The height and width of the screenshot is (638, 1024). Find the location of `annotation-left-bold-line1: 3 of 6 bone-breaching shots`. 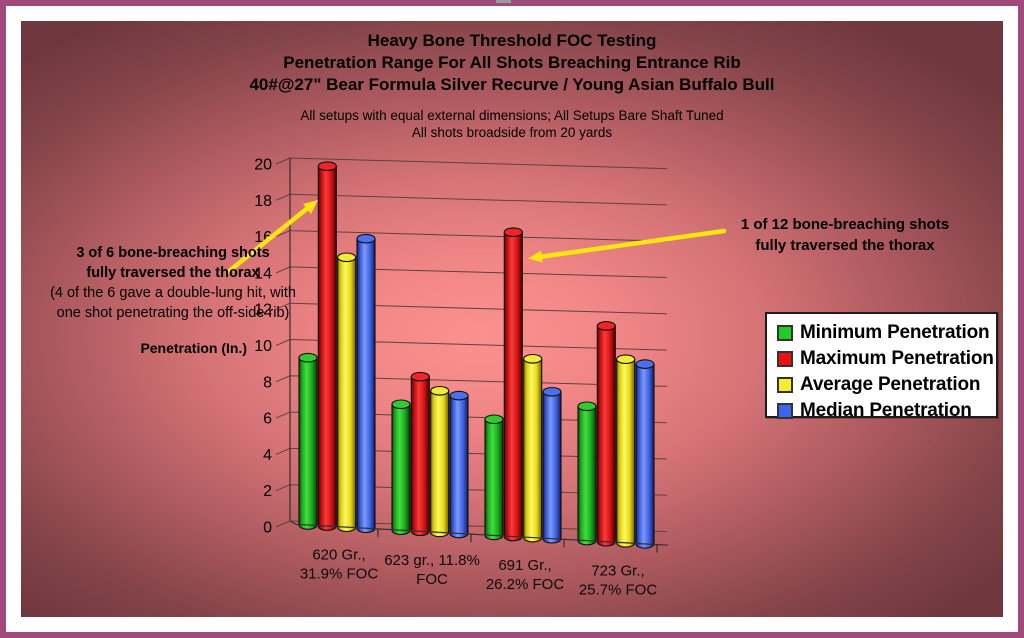

annotation-left-bold-line1: 3 of 6 bone-breaching shots is located at coordinates (173, 253).